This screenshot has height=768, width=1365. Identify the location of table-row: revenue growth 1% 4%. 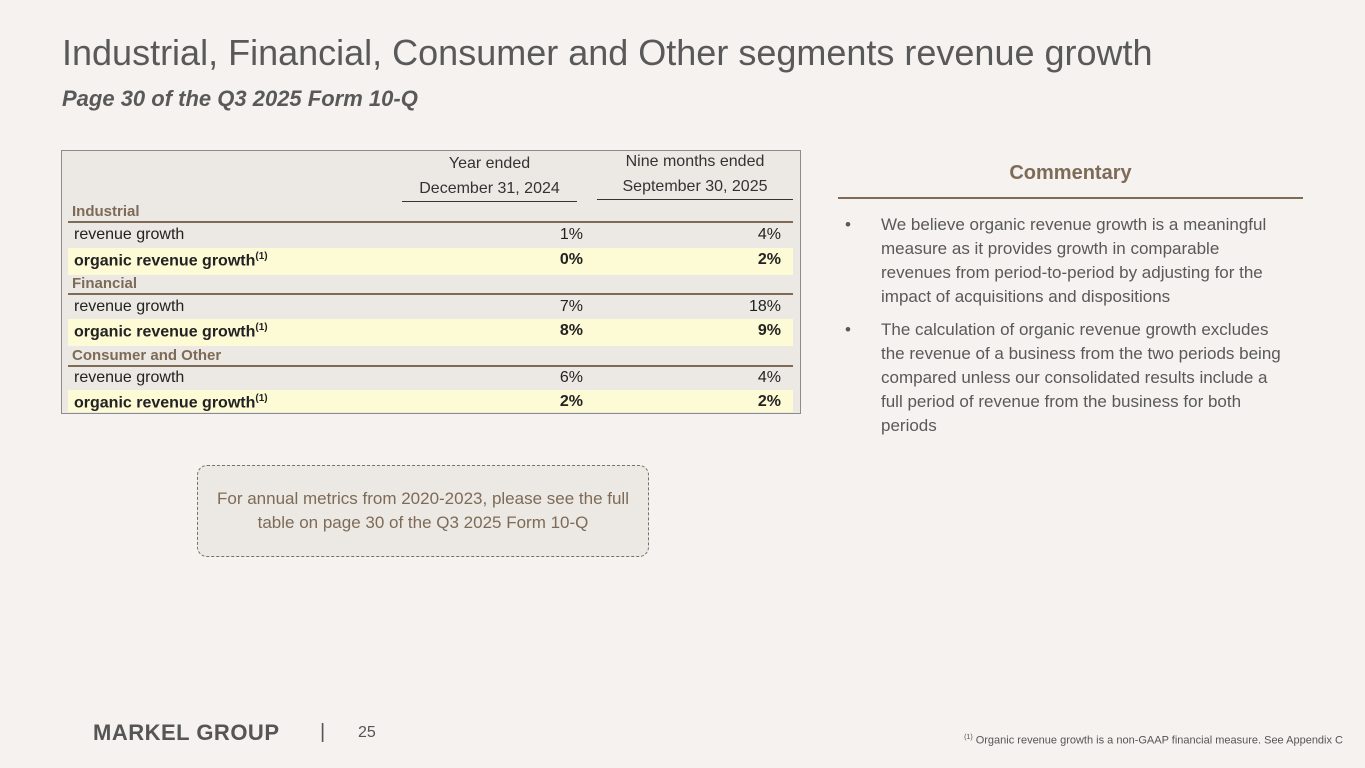
(430, 235).